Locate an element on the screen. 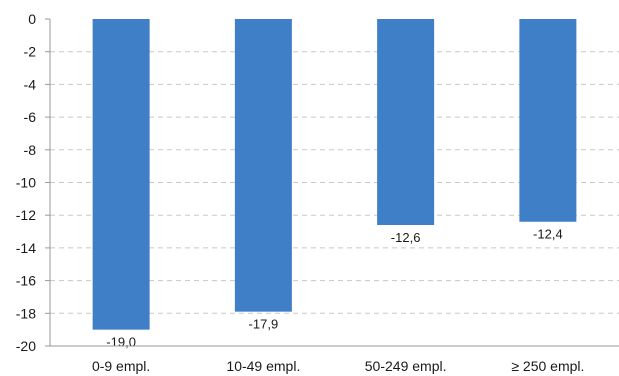  x-tick-label: ≥ 250 empl. is located at coordinates (547, 366).